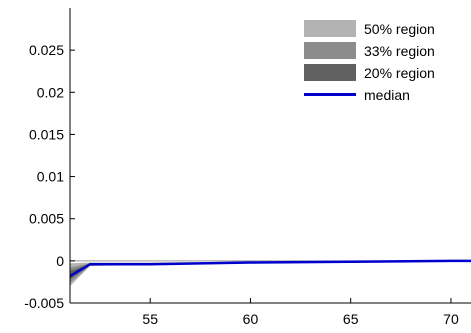 The height and width of the screenshot is (333, 471). I want to click on y-tick-label: 0.025, so click(46, 50).